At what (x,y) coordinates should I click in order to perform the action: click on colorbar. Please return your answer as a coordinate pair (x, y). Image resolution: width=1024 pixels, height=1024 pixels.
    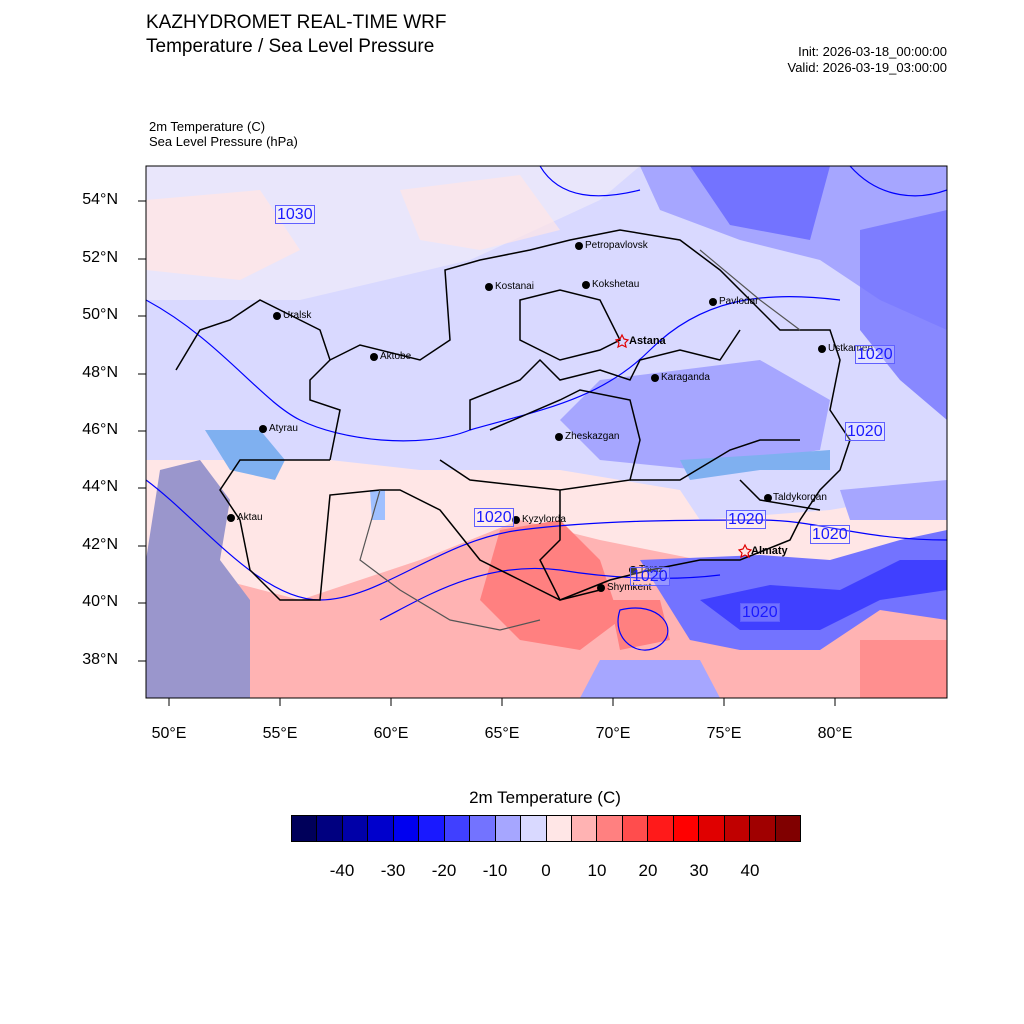
    Looking at the image, I should click on (546, 828).